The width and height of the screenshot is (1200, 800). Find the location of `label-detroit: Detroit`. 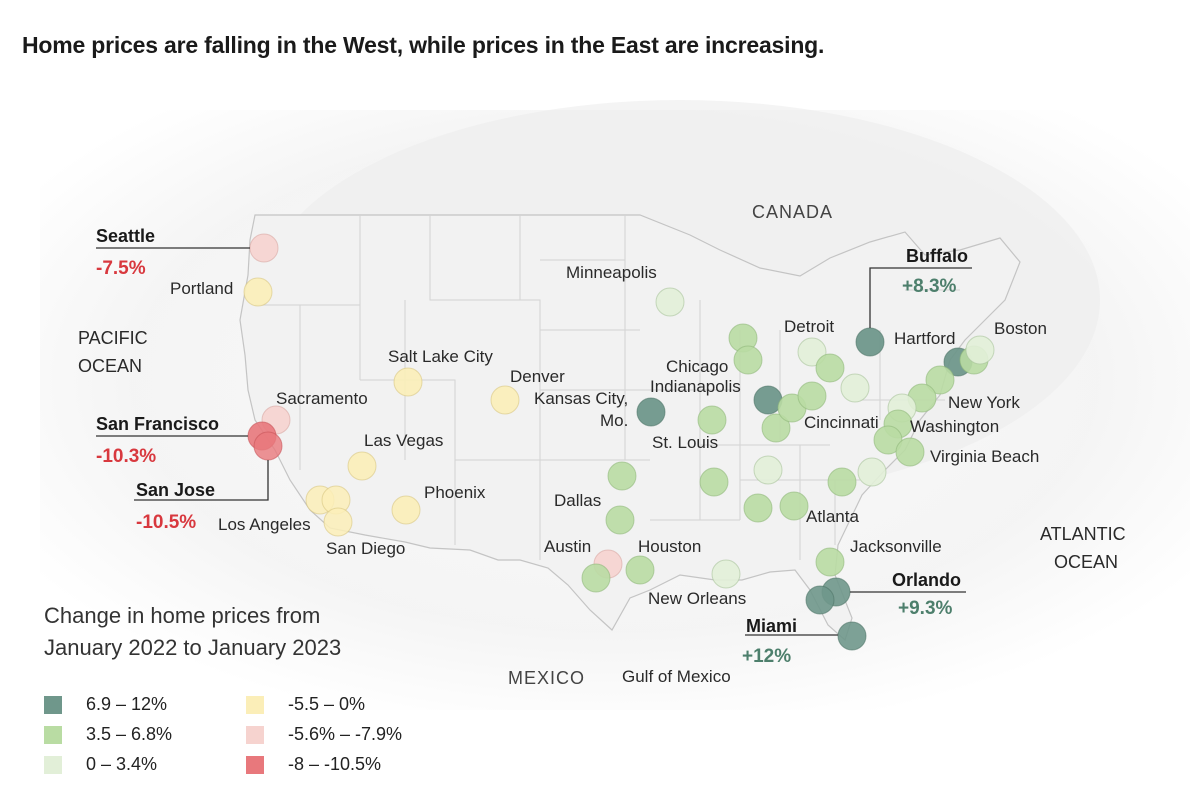

label-detroit: Detroit is located at coordinates (809, 326).